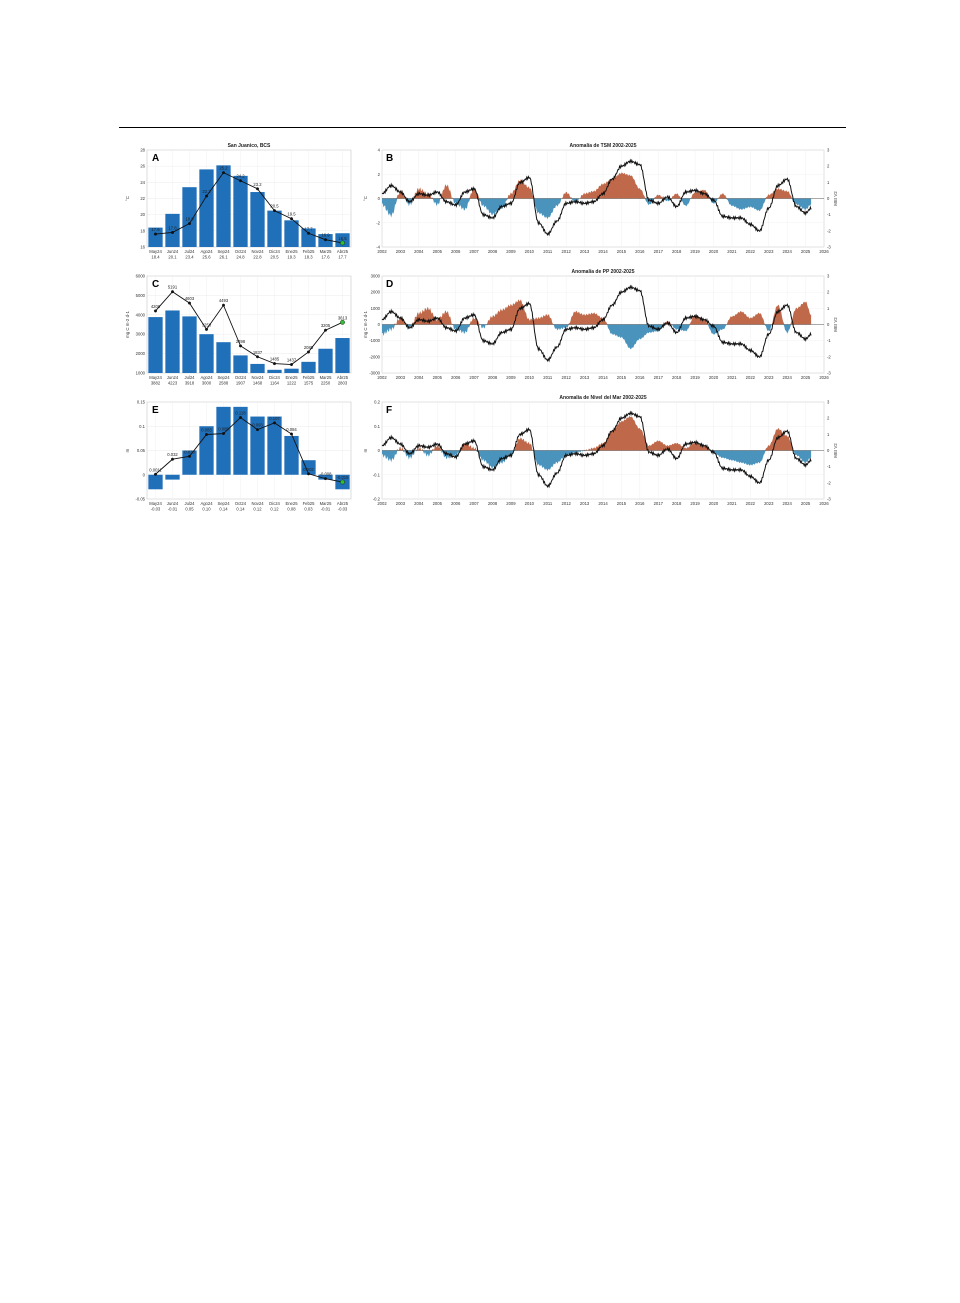 The width and height of the screenshot is (960, 1303). Describe the element at coordinates (189, 257) in the screenshot. I see `bar-value-label: 23.4` at that location.